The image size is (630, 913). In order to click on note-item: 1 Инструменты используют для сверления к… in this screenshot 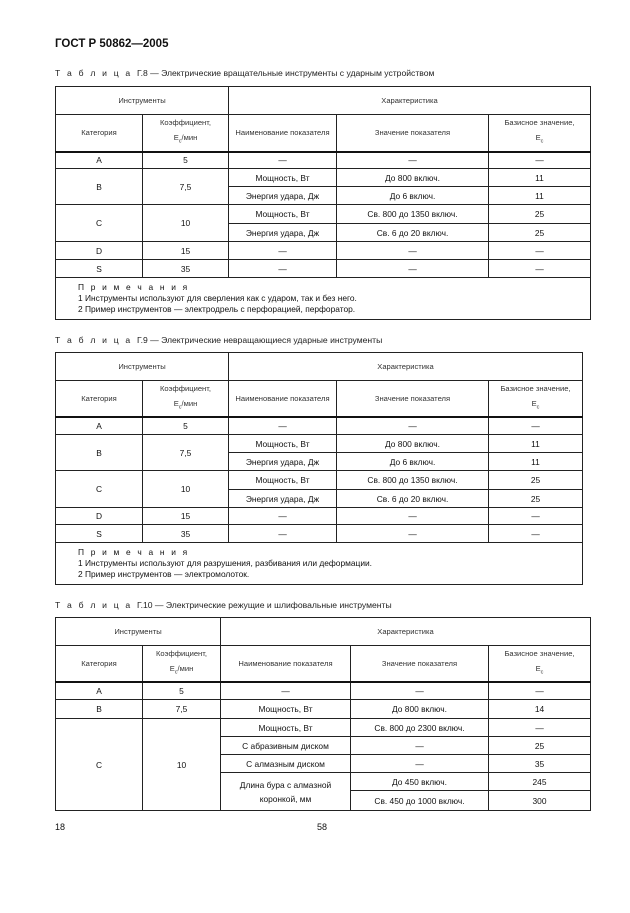, I will do `click(217, 298)`.